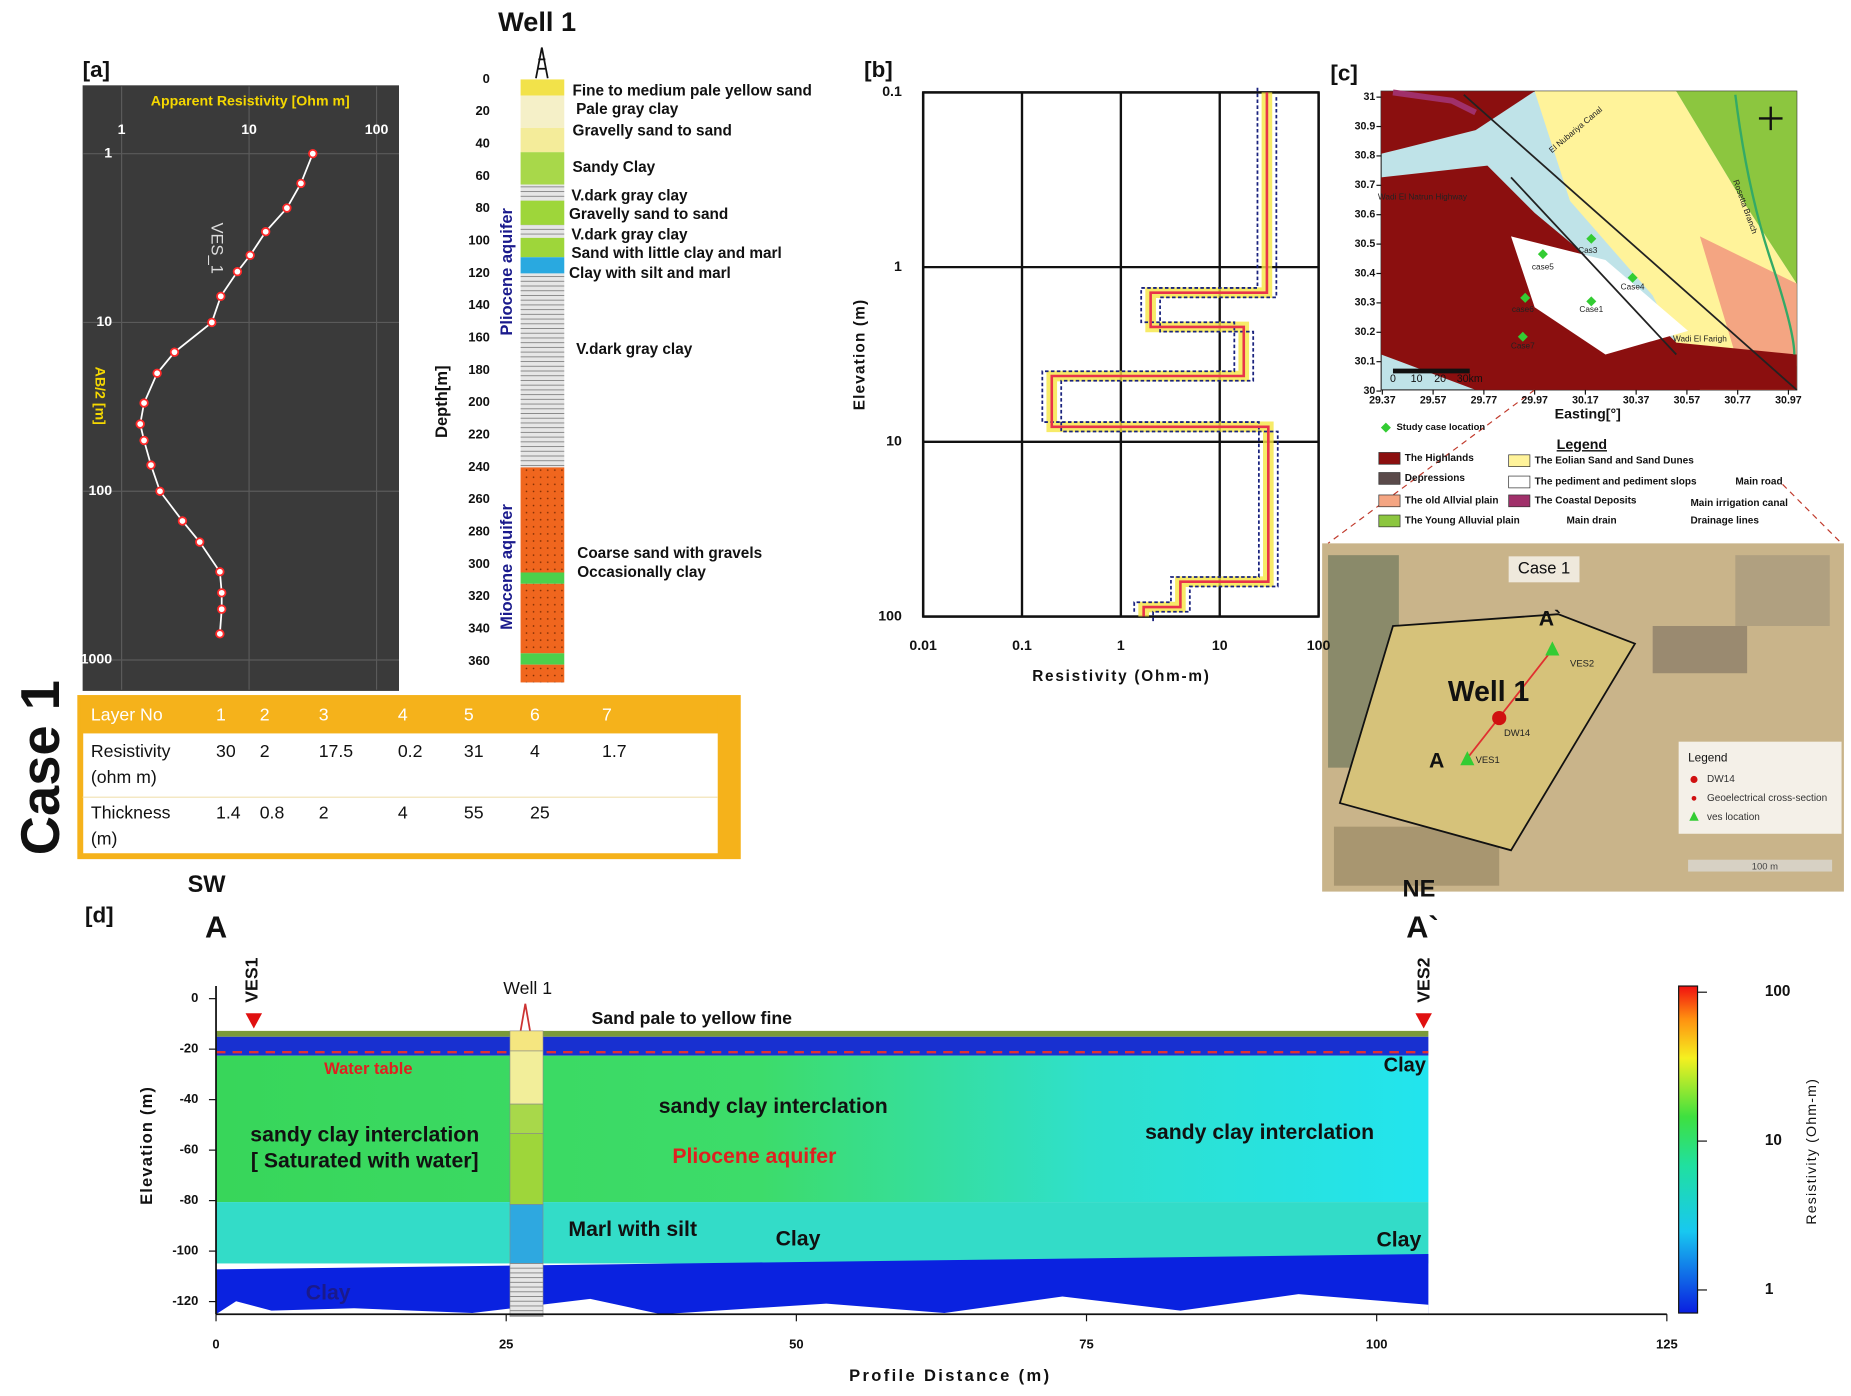 The height and width of the screenshot is (1396, 1851). What do you see at coordinates (535, 714) in the screenshot?
I see `table-header: 6` at bounding box center [535, 714].